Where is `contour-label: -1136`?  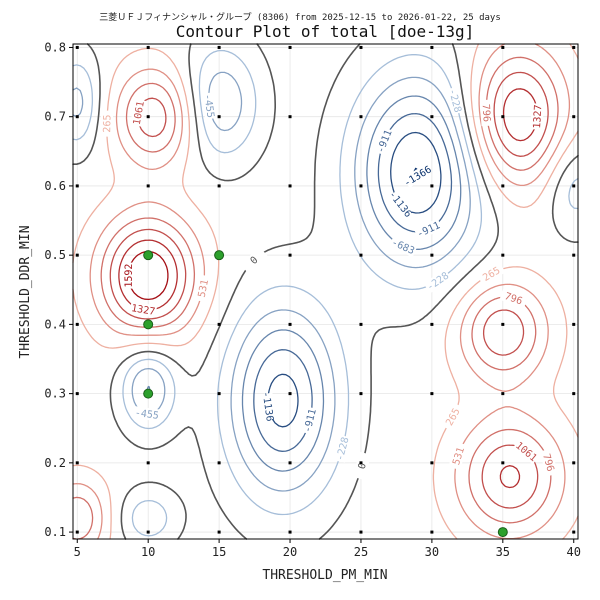
contour-label: -1136 is located at coordinates (267, 406).